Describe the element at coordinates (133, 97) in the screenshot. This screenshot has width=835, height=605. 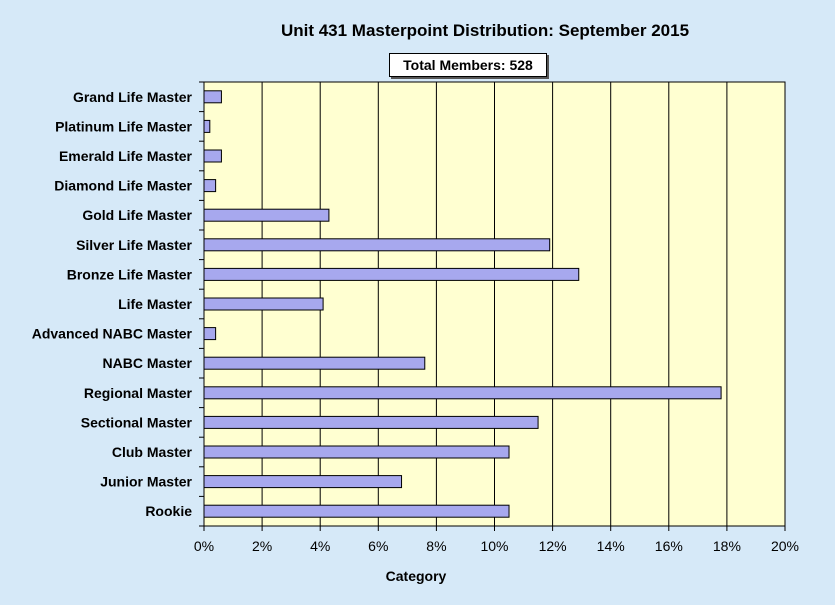
I see `category-label: Grand Life Master` at that location.